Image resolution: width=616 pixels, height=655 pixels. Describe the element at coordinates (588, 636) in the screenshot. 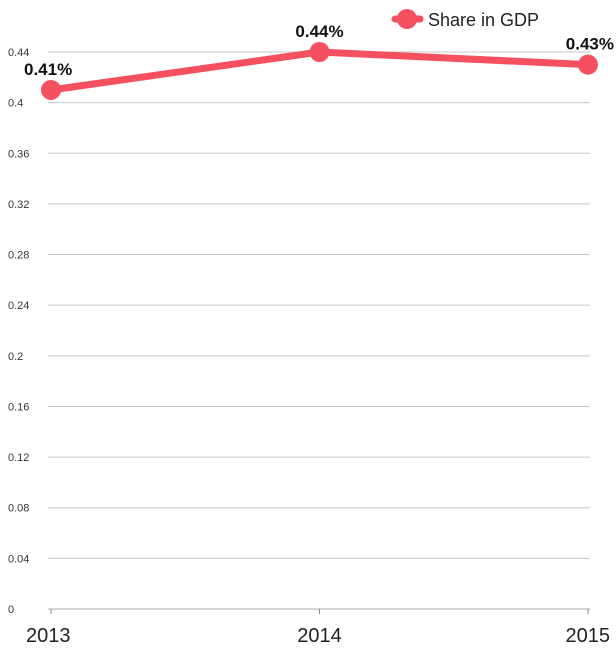

I see `x-tick-label: 2015` at that location.